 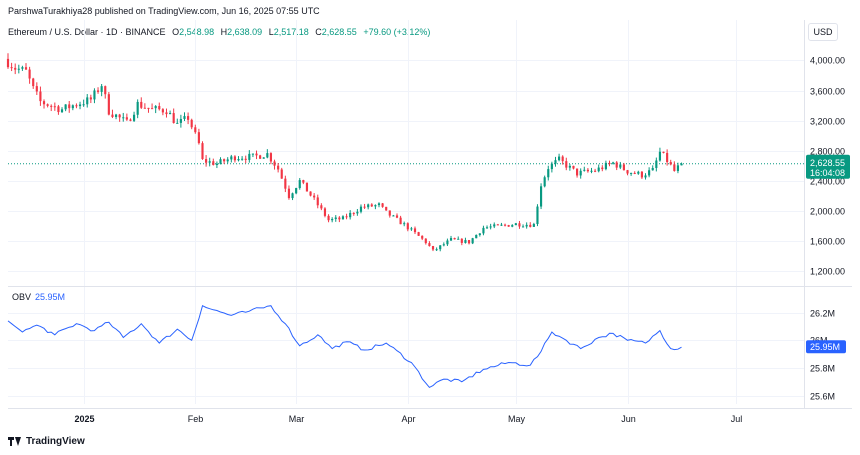 What do you see at coordinates (176, 32) in the screenshot?
I see `open-label: O` at bounding box center [176, 32].